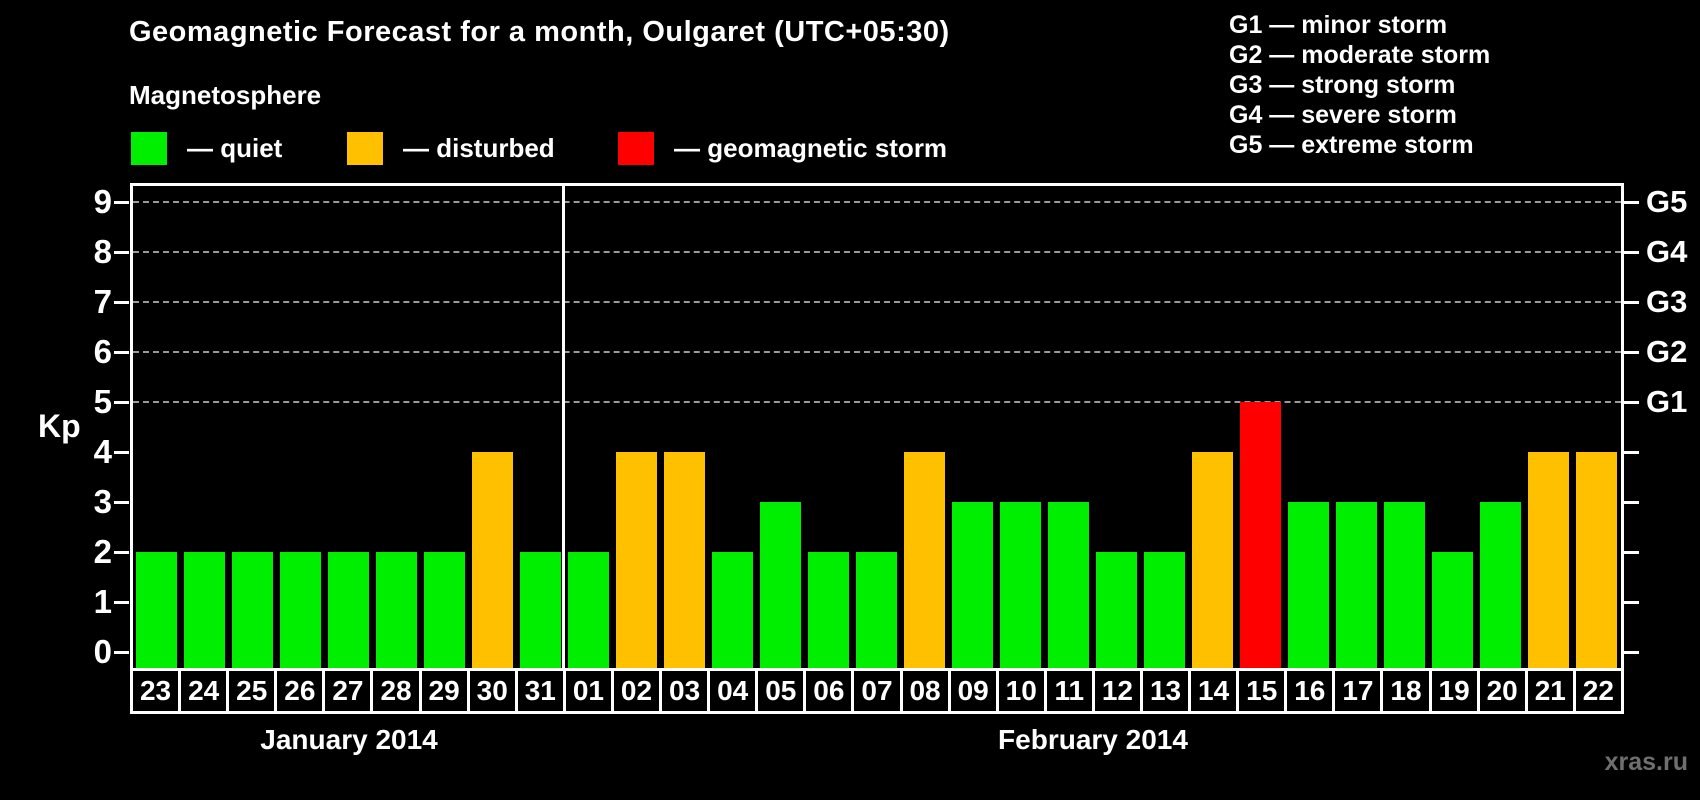  Describe the element at coordinates (1503, 691) in the screenshot. I see `day-cell-20: 20` at that location.